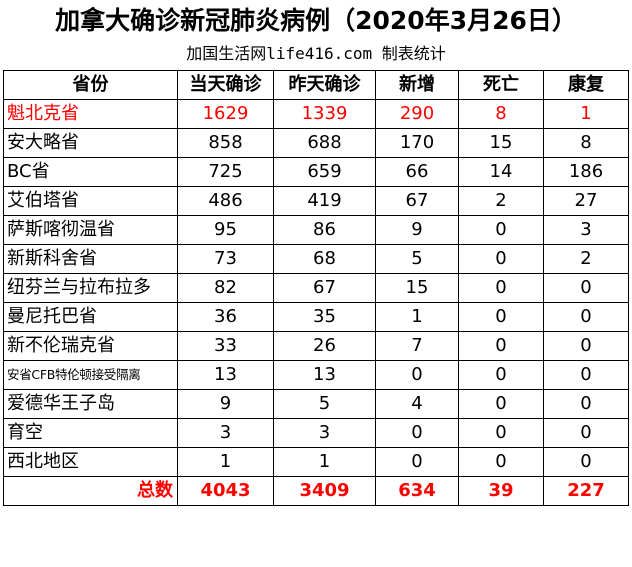  Describe the element at coordinates (586, 259) in the screenshot. I see `recovered-cell: 2` at that location.